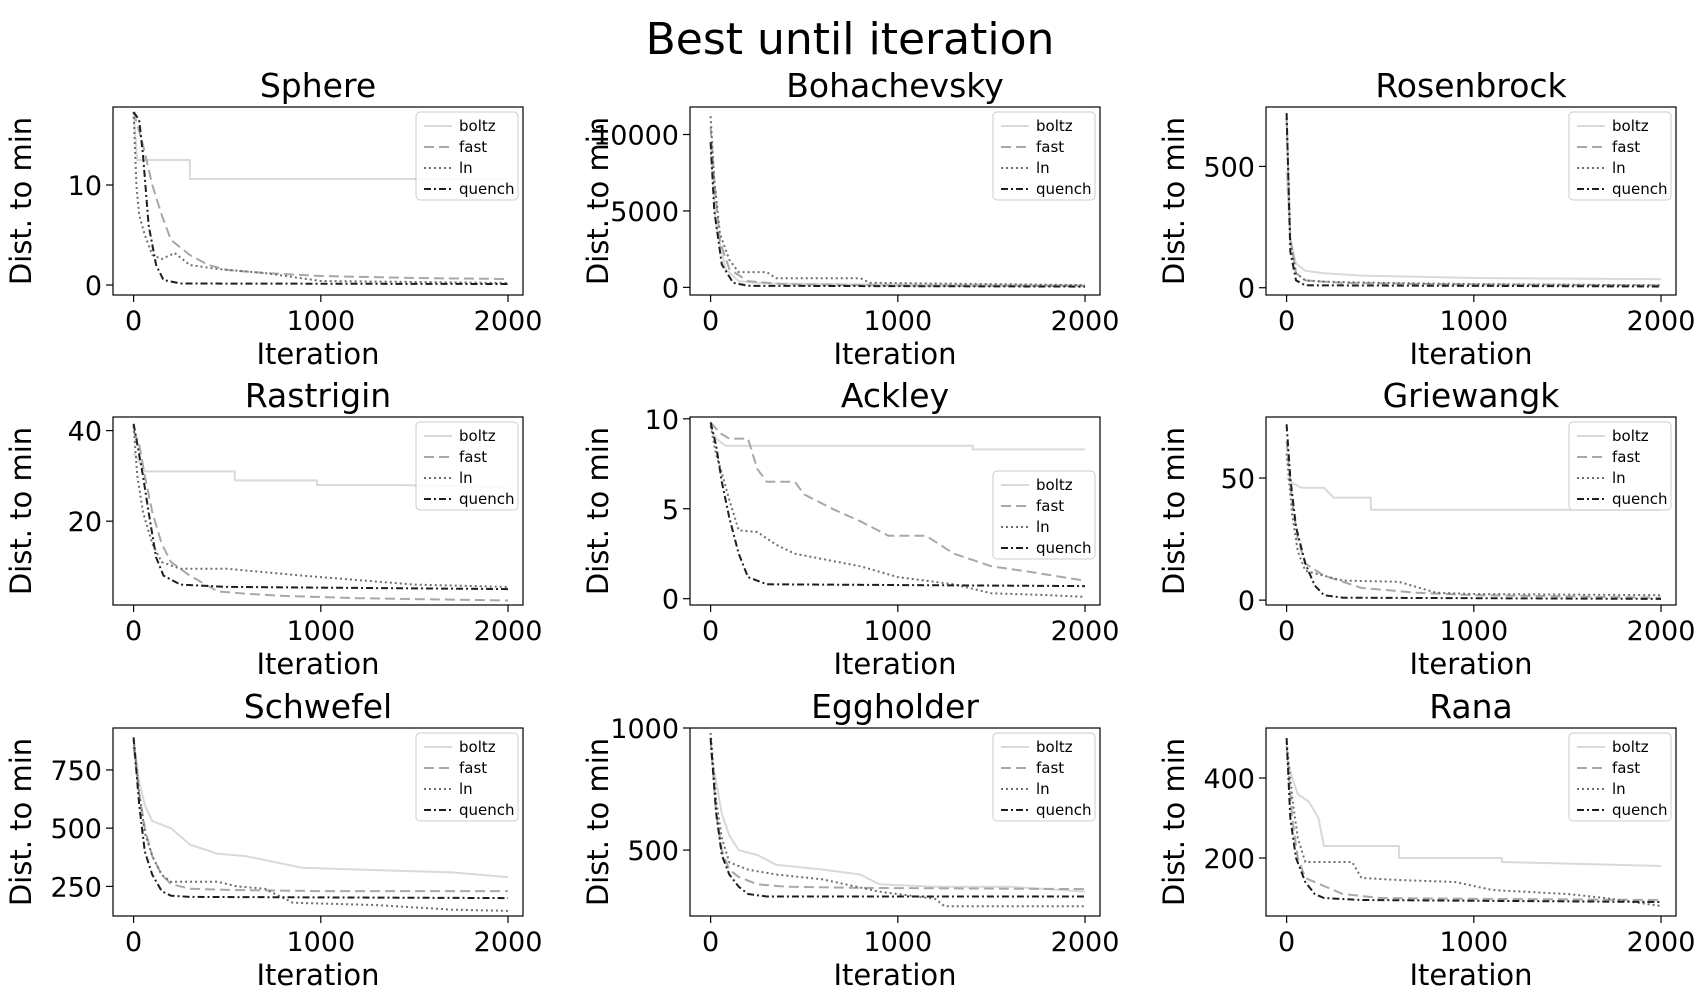 Image resolution: width=1700 pixels, height=1000 pixels. Describe the element at coordinates (85, 522) in the screenshot. I see `y-tick-label: 20` at that location.